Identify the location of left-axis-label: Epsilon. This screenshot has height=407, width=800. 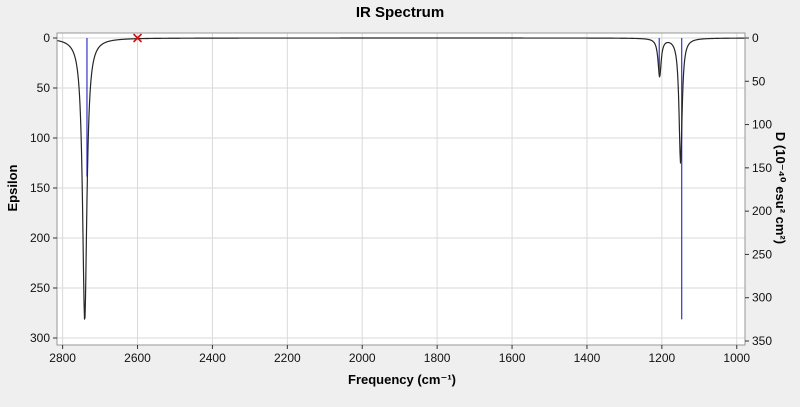
(12, 188).